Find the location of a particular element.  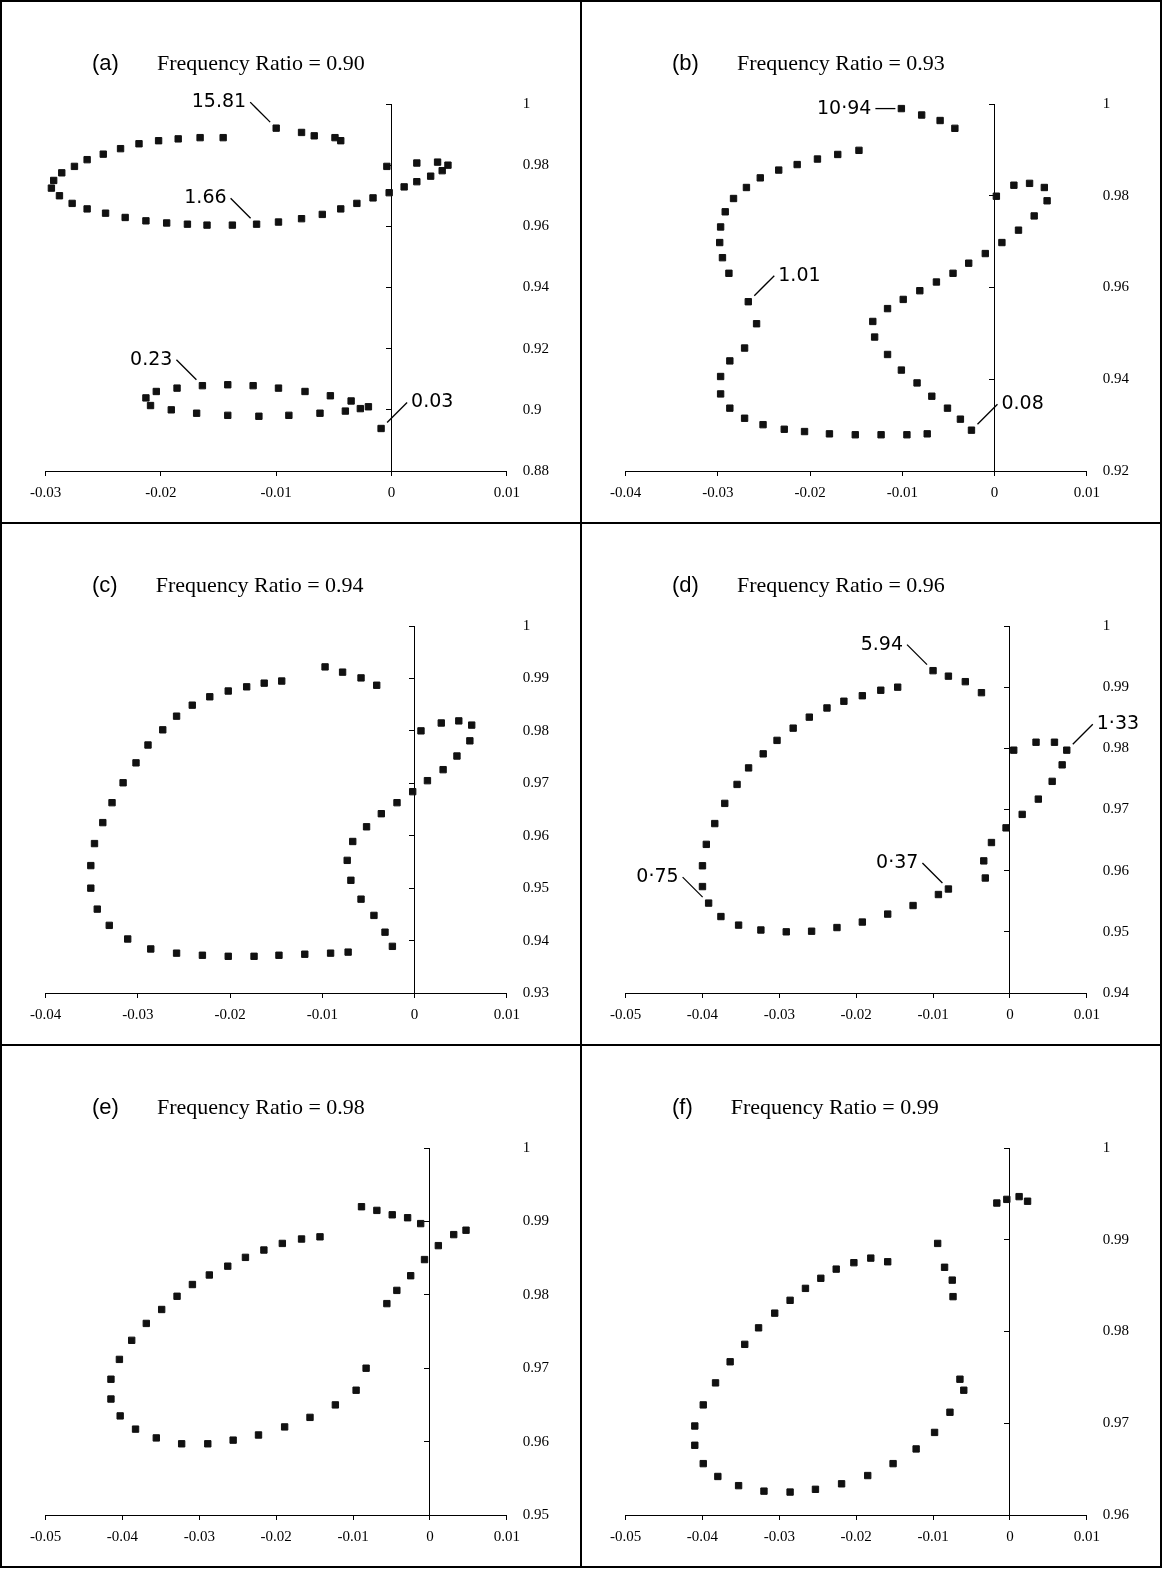

chart-subtitle: Frequency Ratio = 0.98 is located at coordinates (260, 1106).